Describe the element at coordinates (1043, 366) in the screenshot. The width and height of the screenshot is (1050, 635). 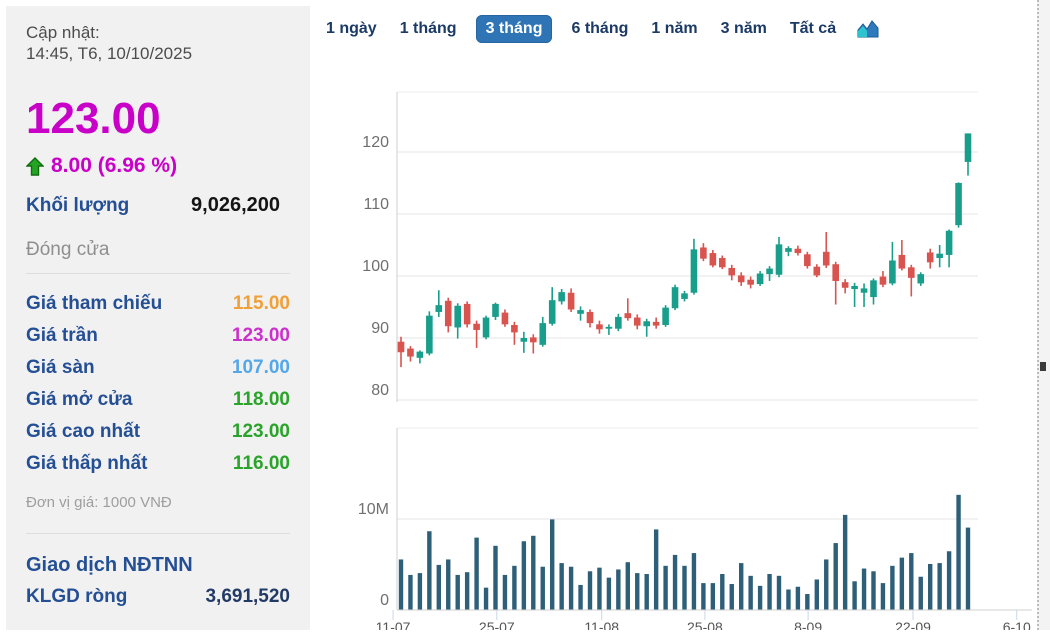
I see `window-edge-artifact` at that location.